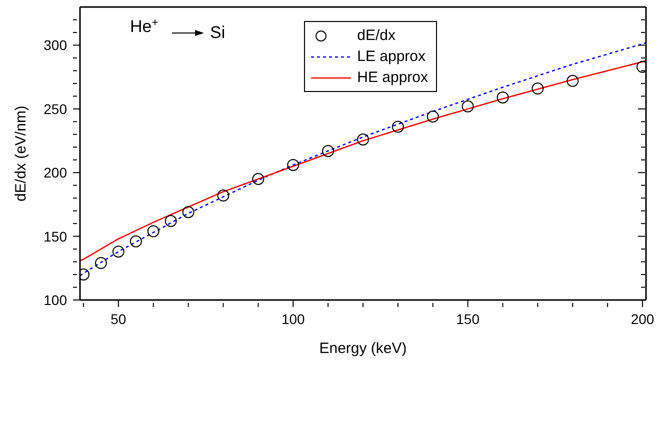 The image size is (667, 432). What do you see at coordinates (56, 300) in the screenshot?
I see `y-tick-label: 100` at bounding box center [56, 300].